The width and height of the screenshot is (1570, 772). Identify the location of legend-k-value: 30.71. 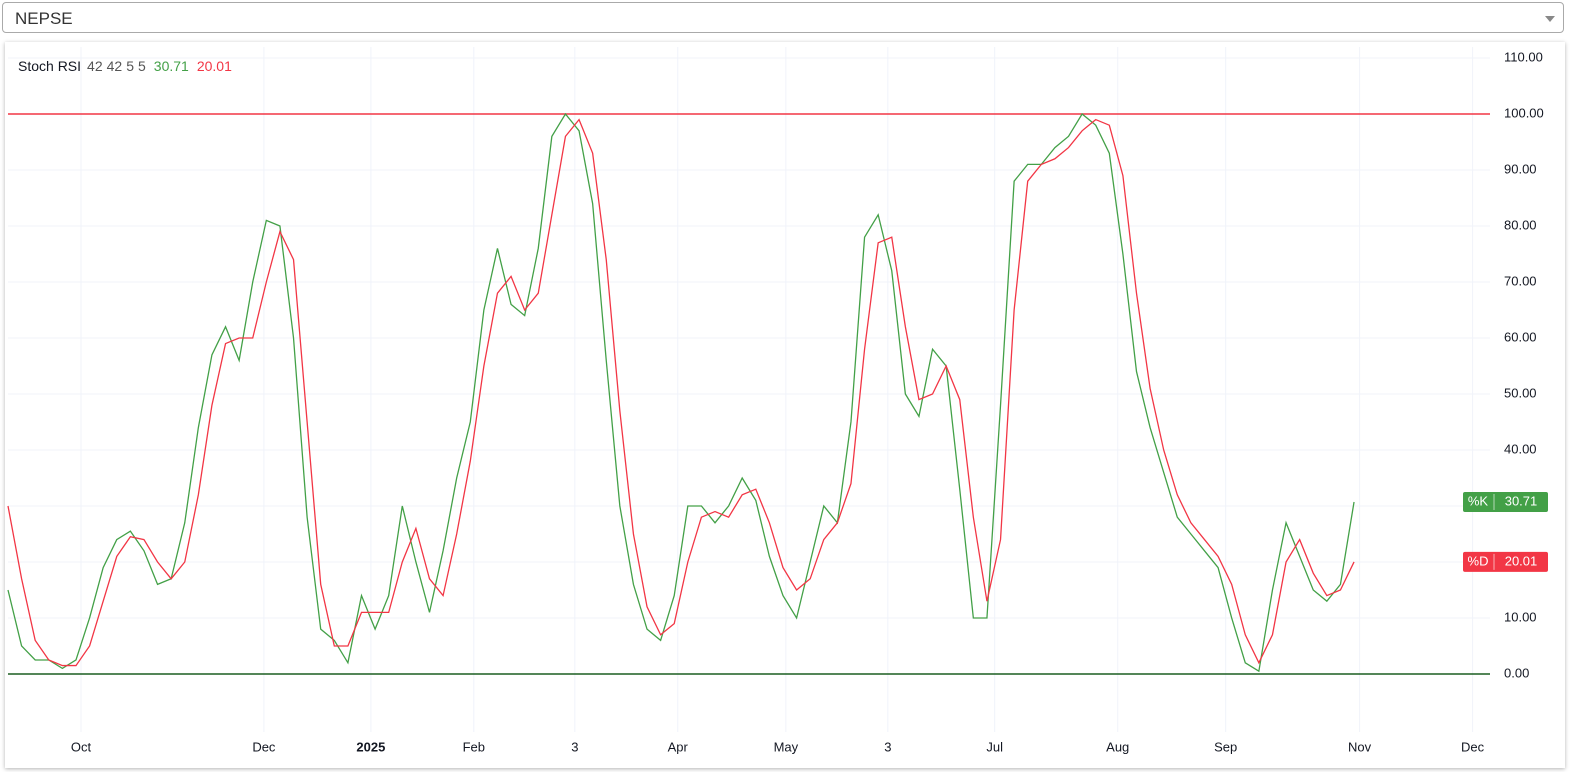
(171, 66).